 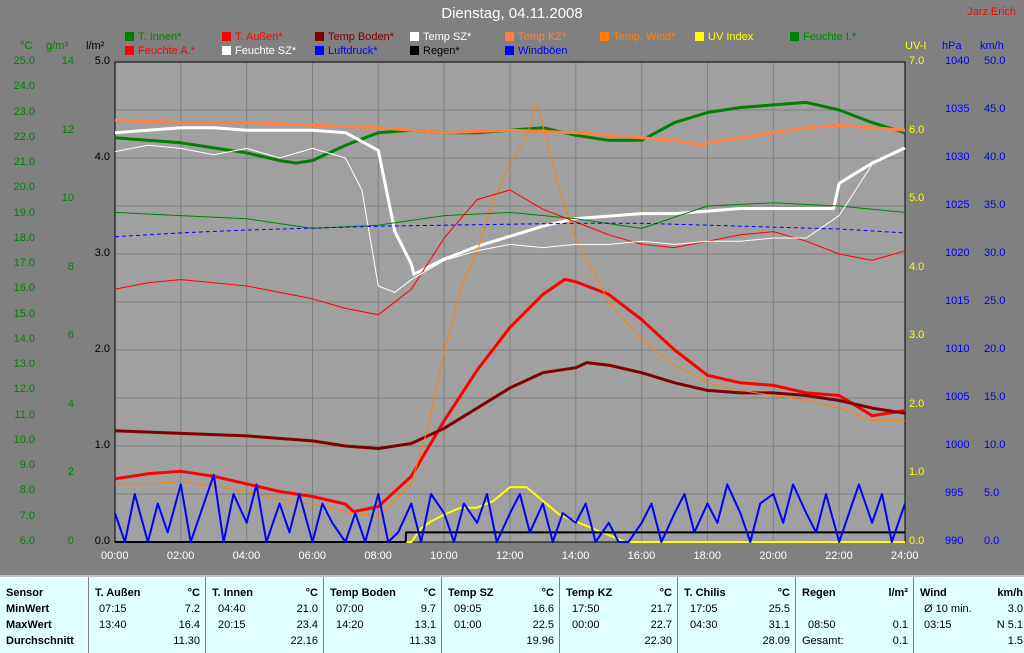 I want to click on time-tick: 22:00, so click(x=839, y=556).